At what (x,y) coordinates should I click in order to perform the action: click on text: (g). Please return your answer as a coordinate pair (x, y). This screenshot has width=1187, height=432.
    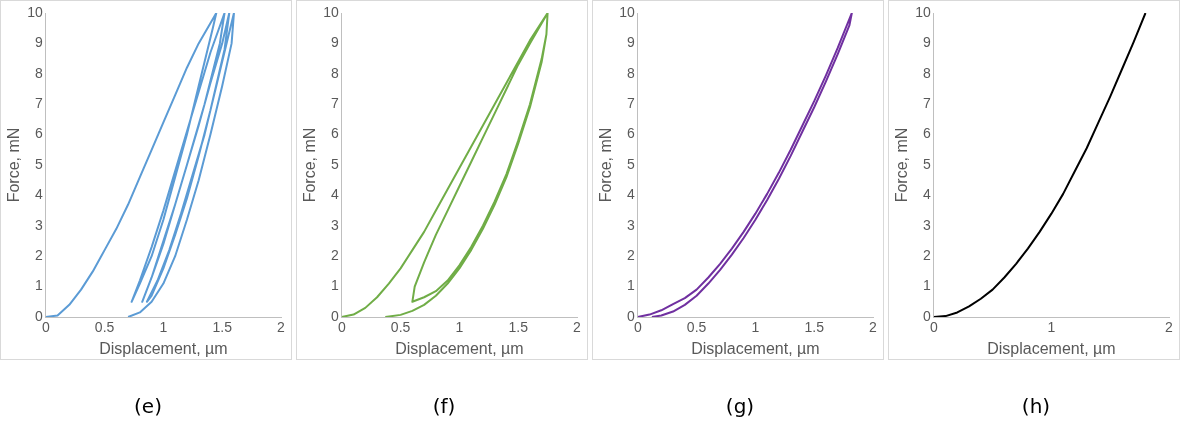
    Looking at the image, I should click on (740, 406).